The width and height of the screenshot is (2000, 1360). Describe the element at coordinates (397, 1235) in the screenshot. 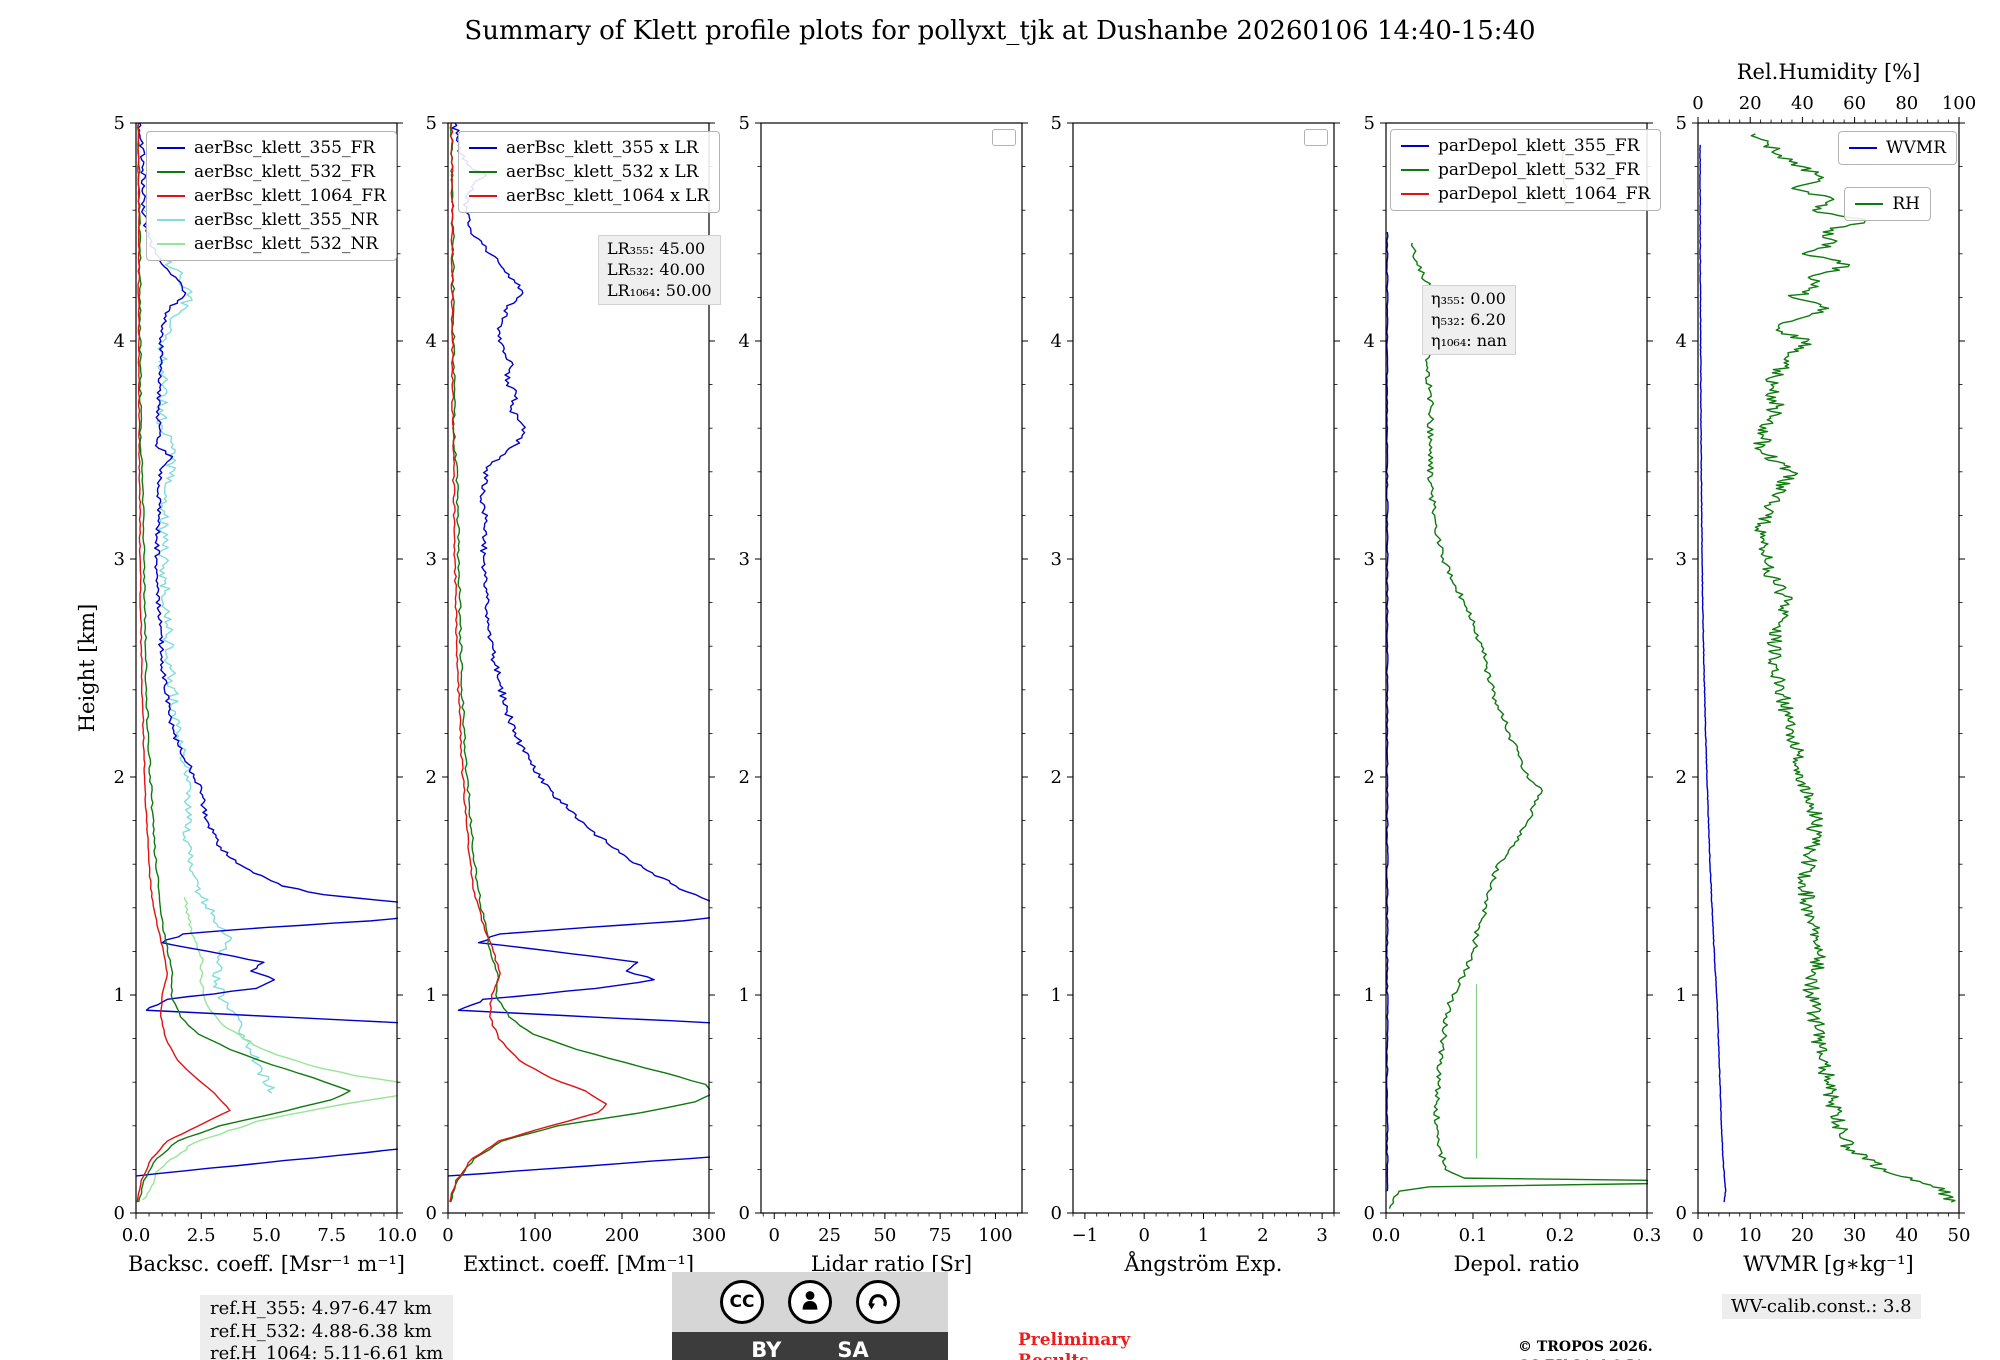

I see `svg-text: 10.0` at that location.